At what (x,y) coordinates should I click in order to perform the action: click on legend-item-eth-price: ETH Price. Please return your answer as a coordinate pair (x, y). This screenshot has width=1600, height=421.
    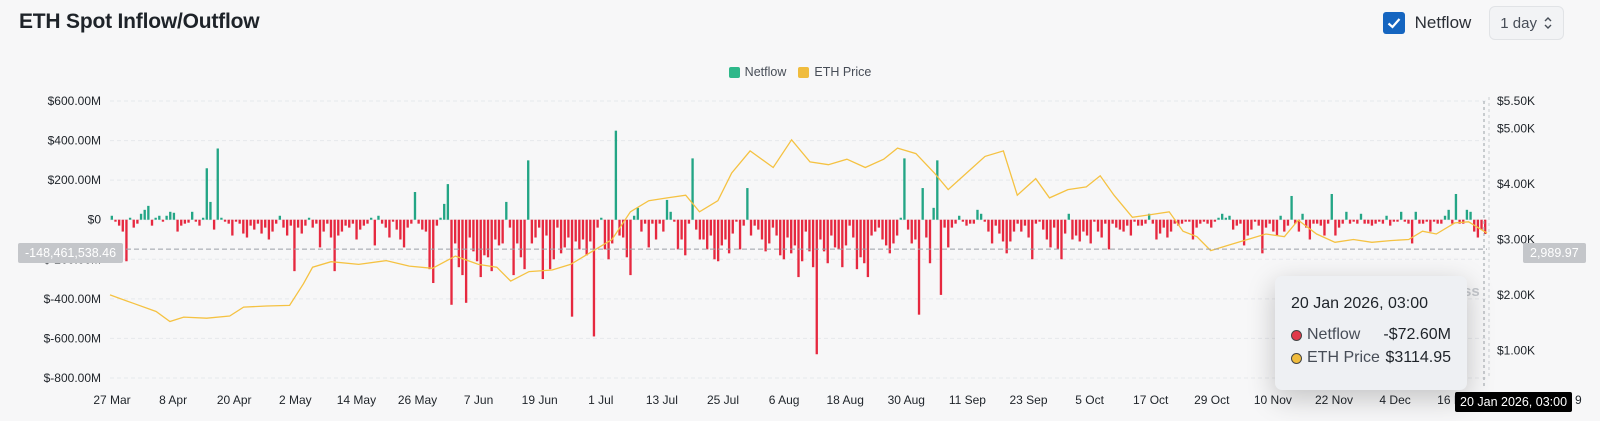
    Looking at the image, I should click on (834, 72).